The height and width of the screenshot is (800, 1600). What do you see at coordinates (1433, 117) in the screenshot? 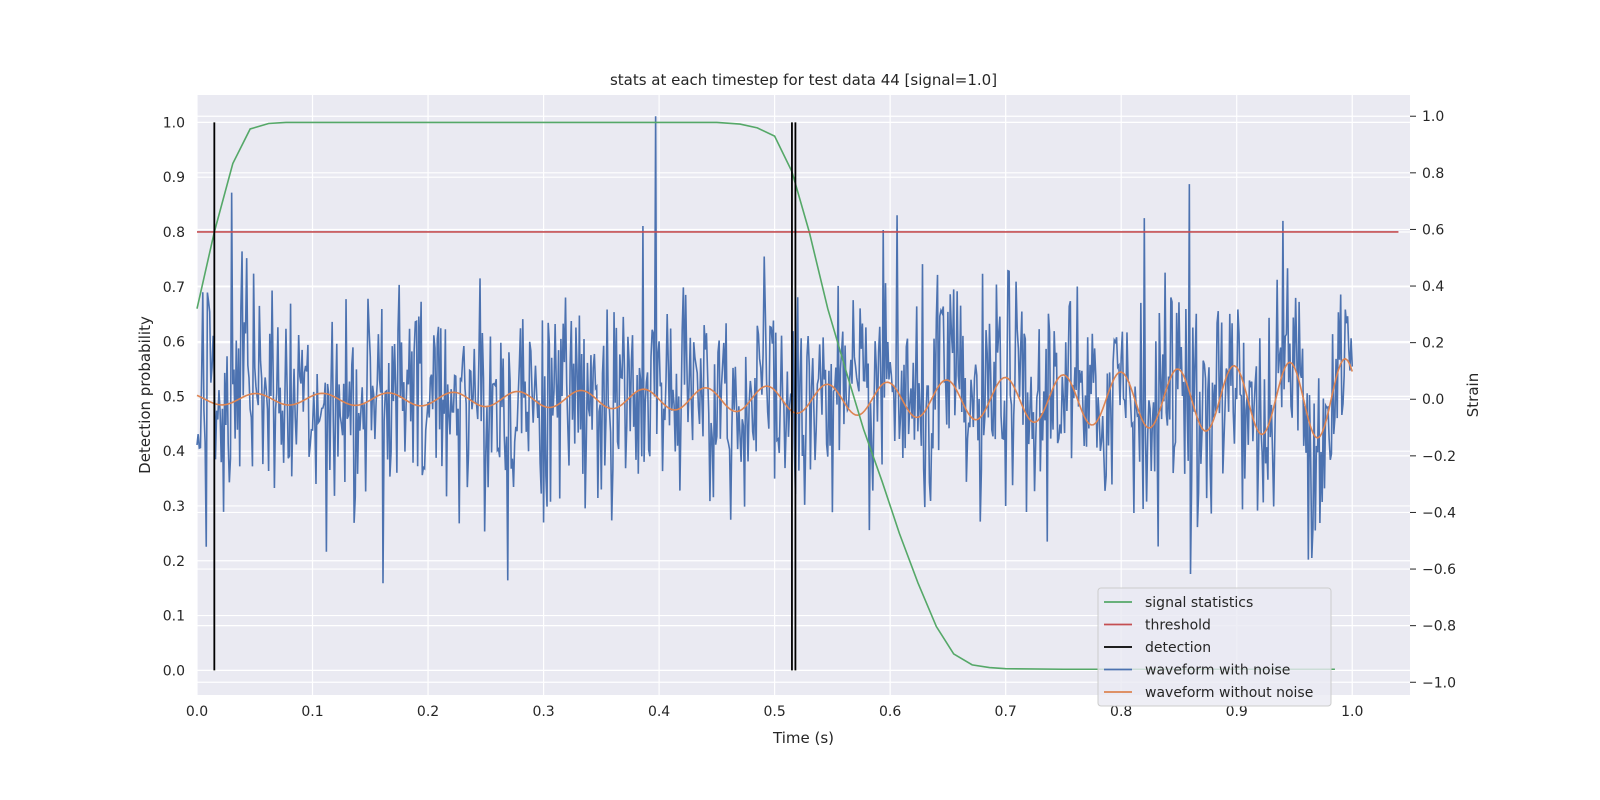
I see `y-right-tick-label: 1.0` at bounding box center [1433, 117].